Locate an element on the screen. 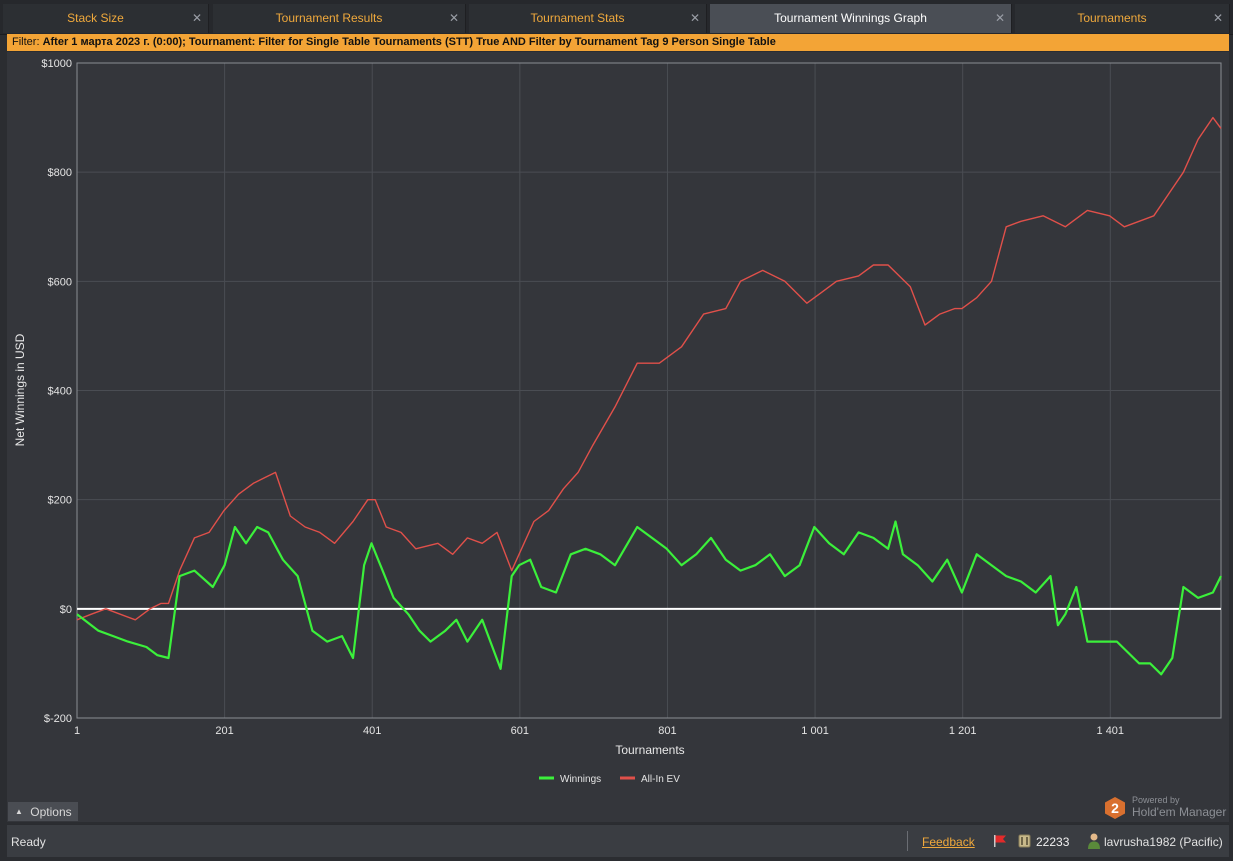 The width and height of the screenshot is (1233, 861). database-icon is located at coordinates (1024, 841).